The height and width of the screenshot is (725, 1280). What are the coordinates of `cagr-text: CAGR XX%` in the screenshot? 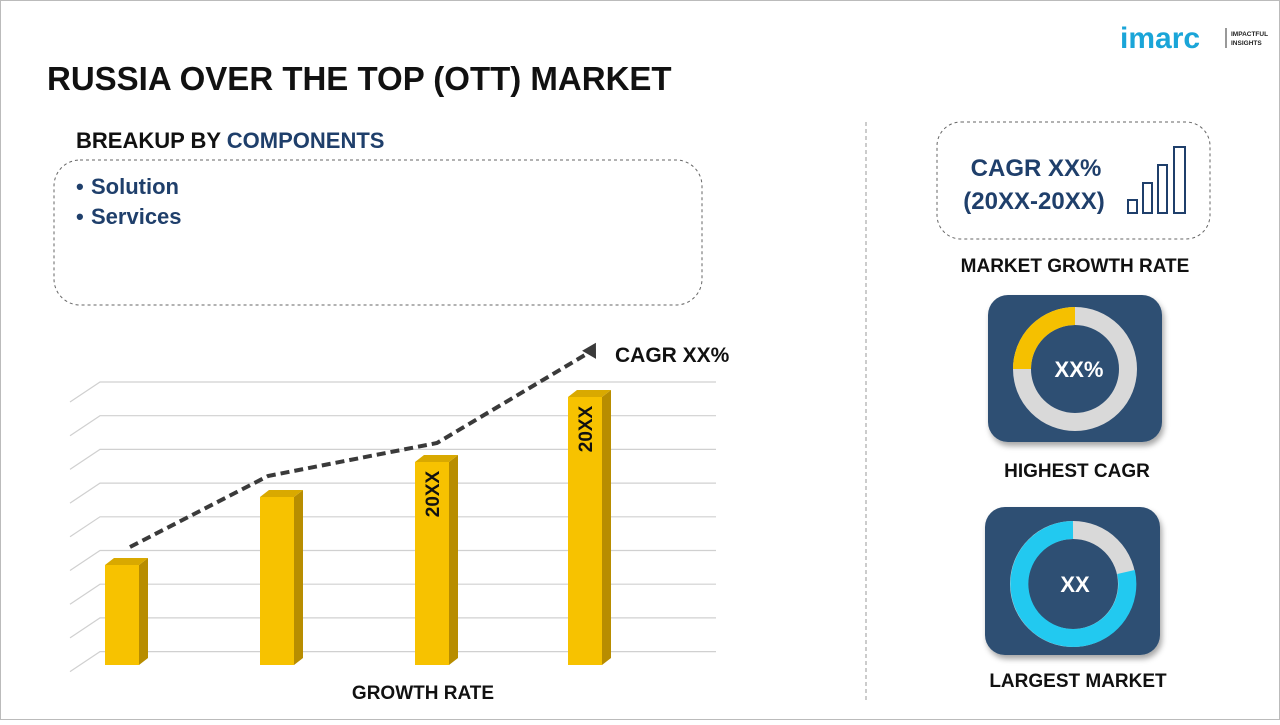 It's located at (1036, 168).